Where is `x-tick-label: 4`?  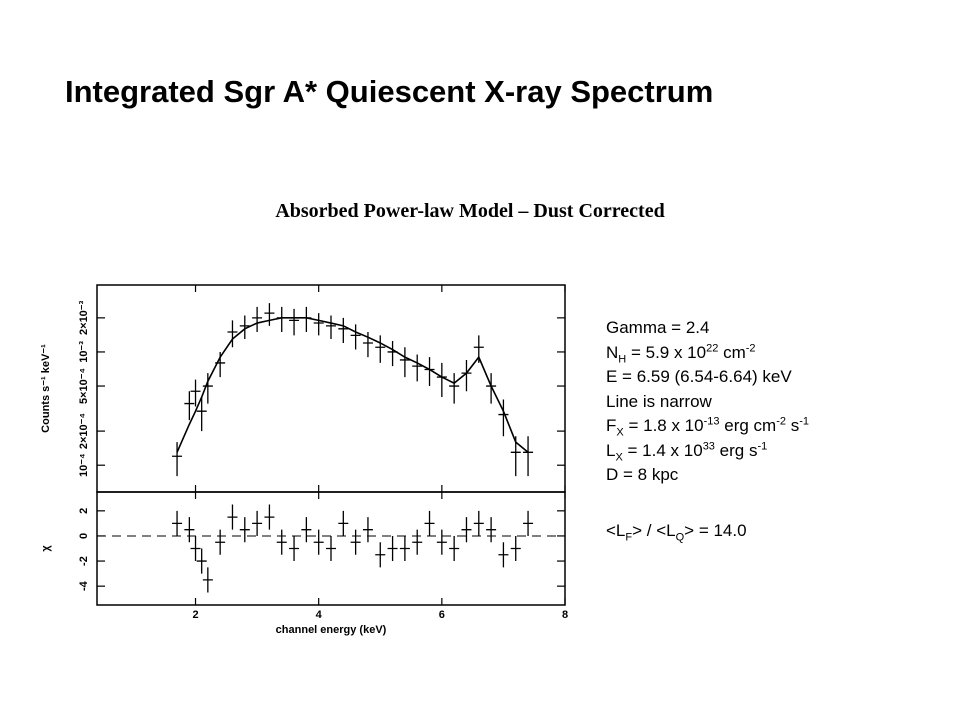
x-tick-label: 4 is located at coordinates (319, 615).